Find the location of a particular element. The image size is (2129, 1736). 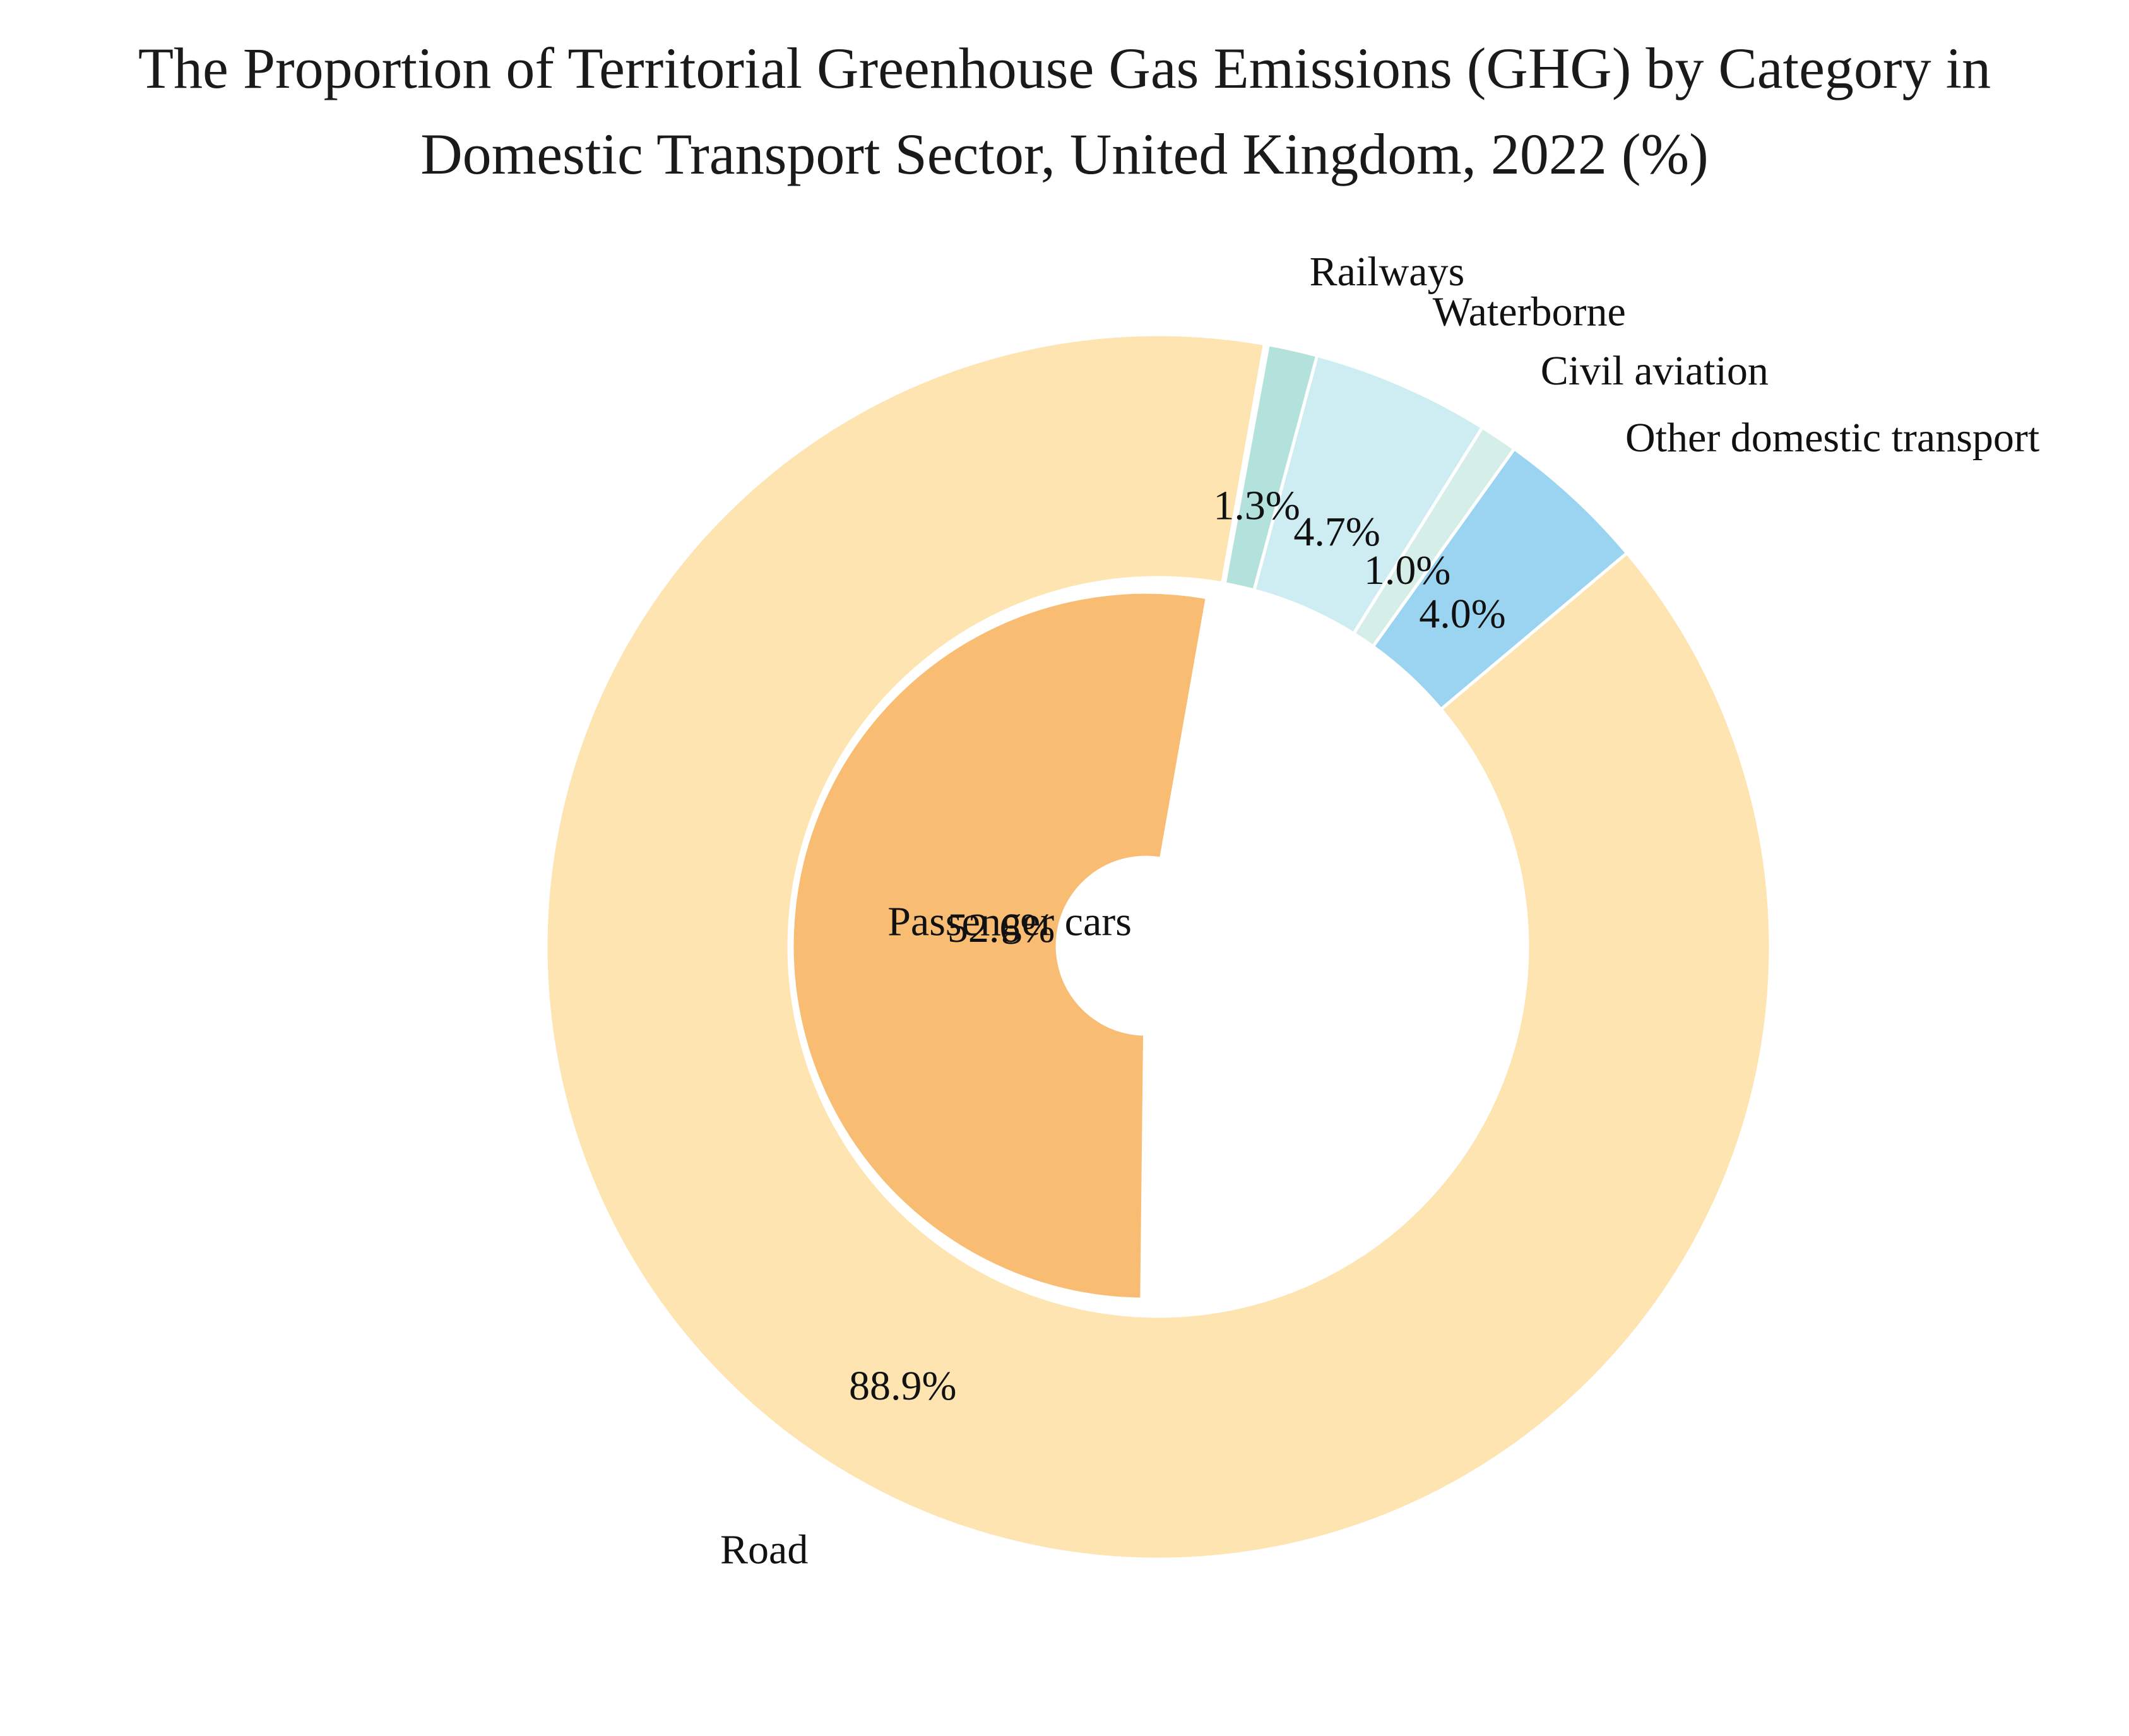

pct-label-road: 88.9% is located at coordinates (902, 1386).